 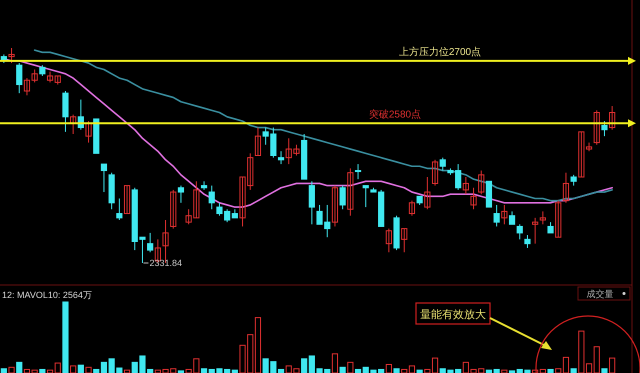 I want to click on text: 成交量, so click(x=600, y=294).